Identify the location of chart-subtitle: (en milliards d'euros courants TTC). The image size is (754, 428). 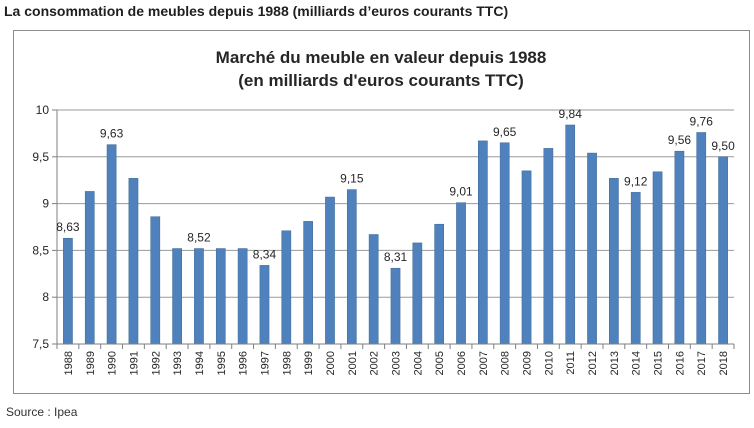
(381, 80).